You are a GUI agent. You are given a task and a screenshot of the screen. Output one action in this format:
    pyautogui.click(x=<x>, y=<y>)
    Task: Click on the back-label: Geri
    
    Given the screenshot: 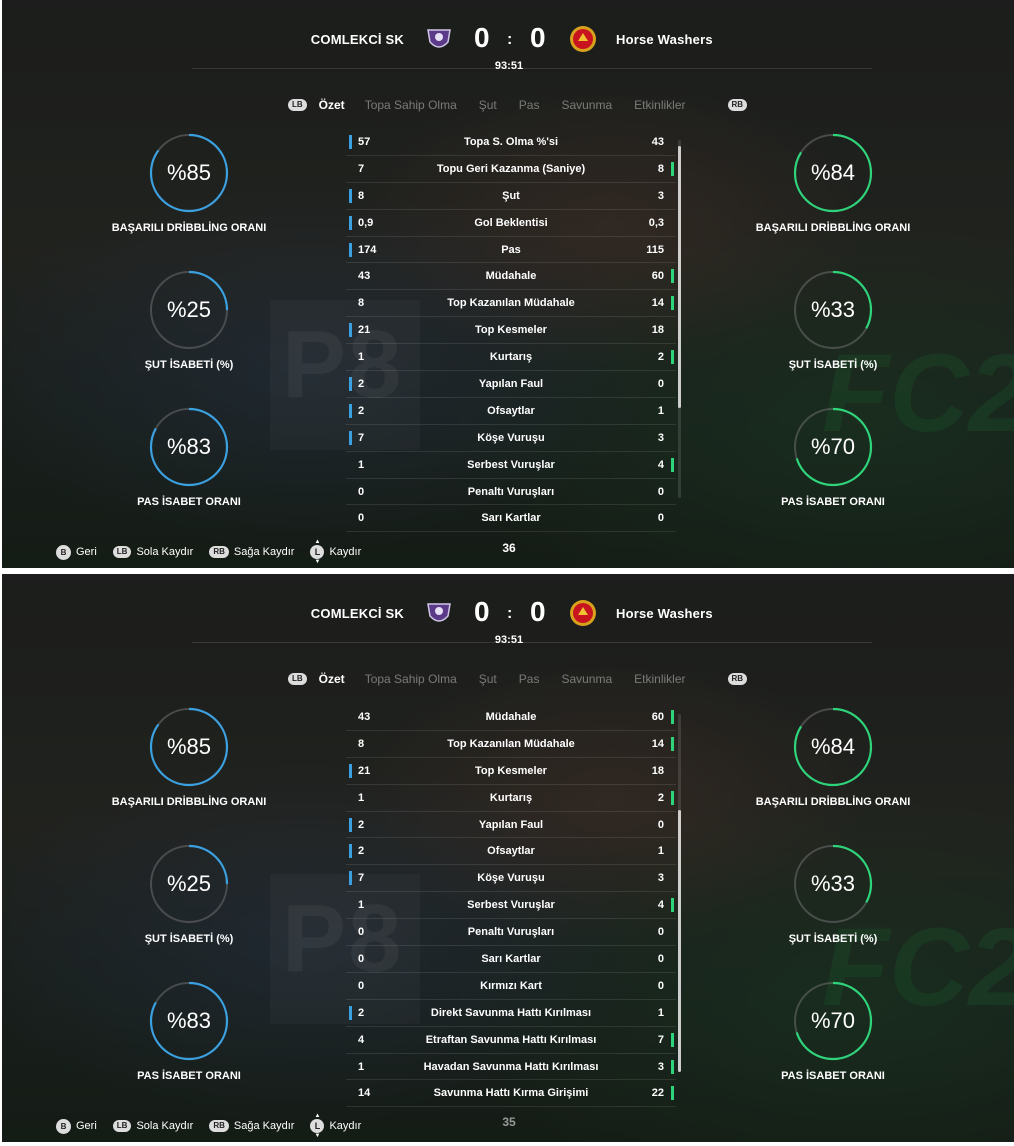 What is the action you would take?
    pyautogui.click(x=86, y=552)
    